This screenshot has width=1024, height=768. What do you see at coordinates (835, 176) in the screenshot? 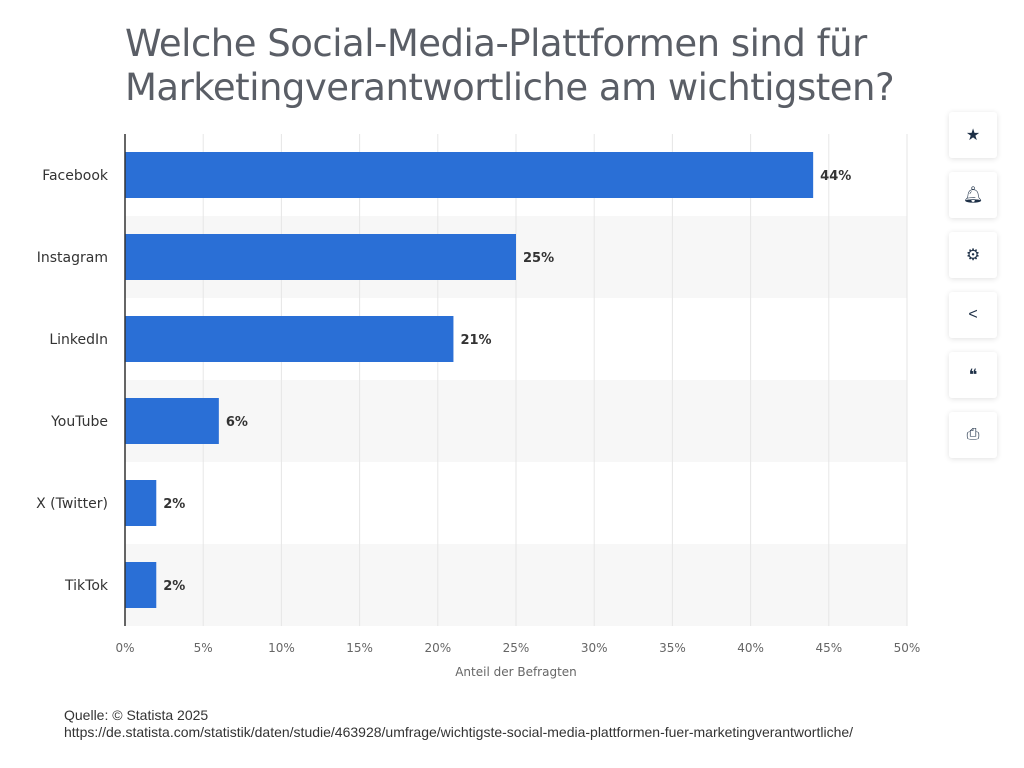
I see `data-label: 44%` at bounding box center [835, 176].